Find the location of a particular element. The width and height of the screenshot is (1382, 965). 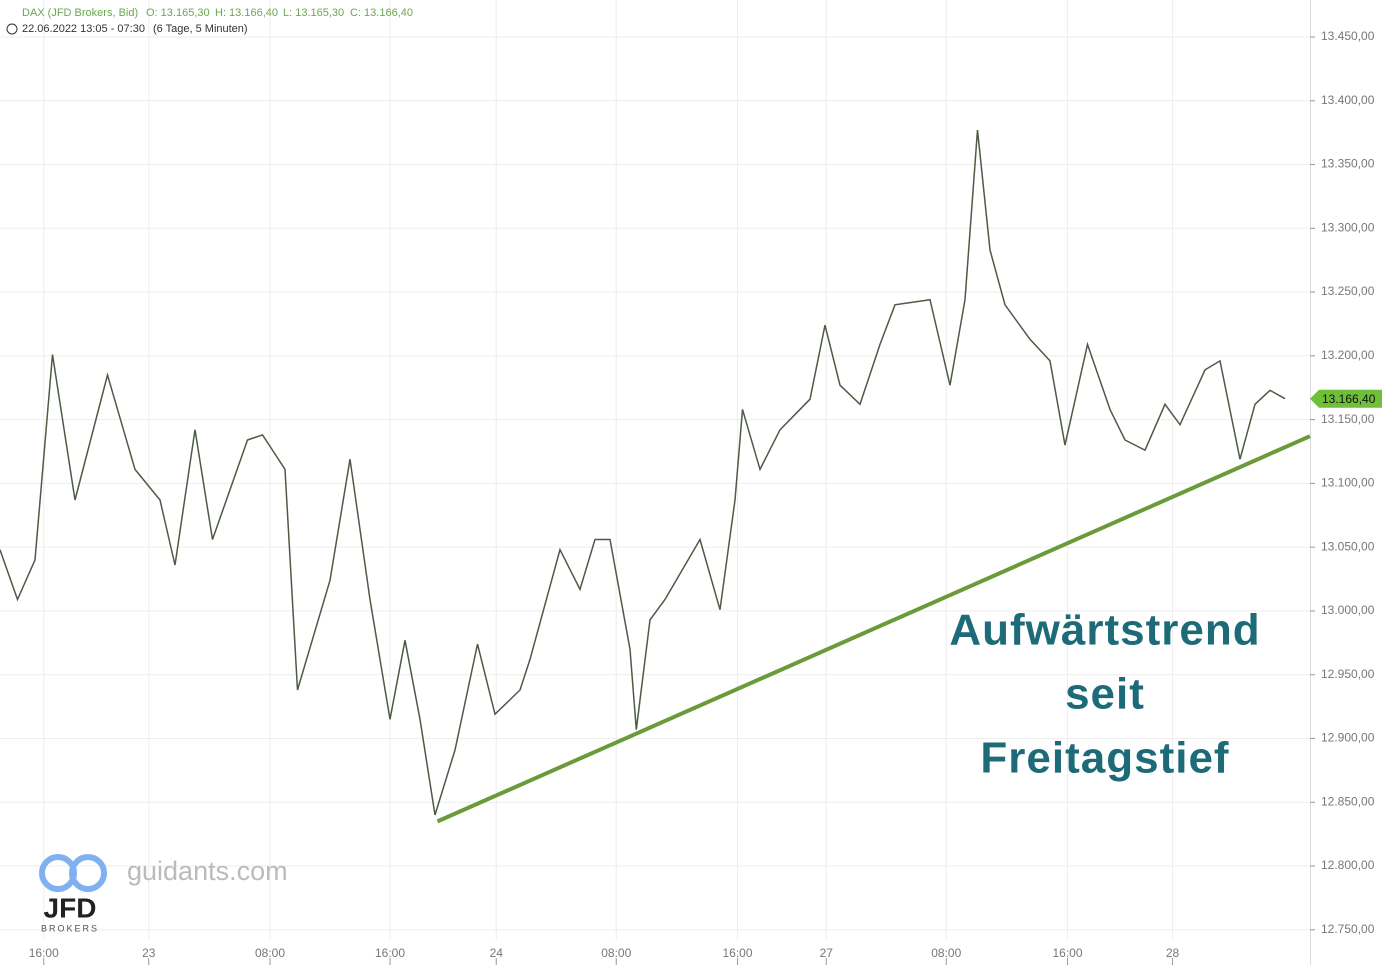

symbol: DAX (JFD Brokers, Bid) is located at coordinates (80, 13).